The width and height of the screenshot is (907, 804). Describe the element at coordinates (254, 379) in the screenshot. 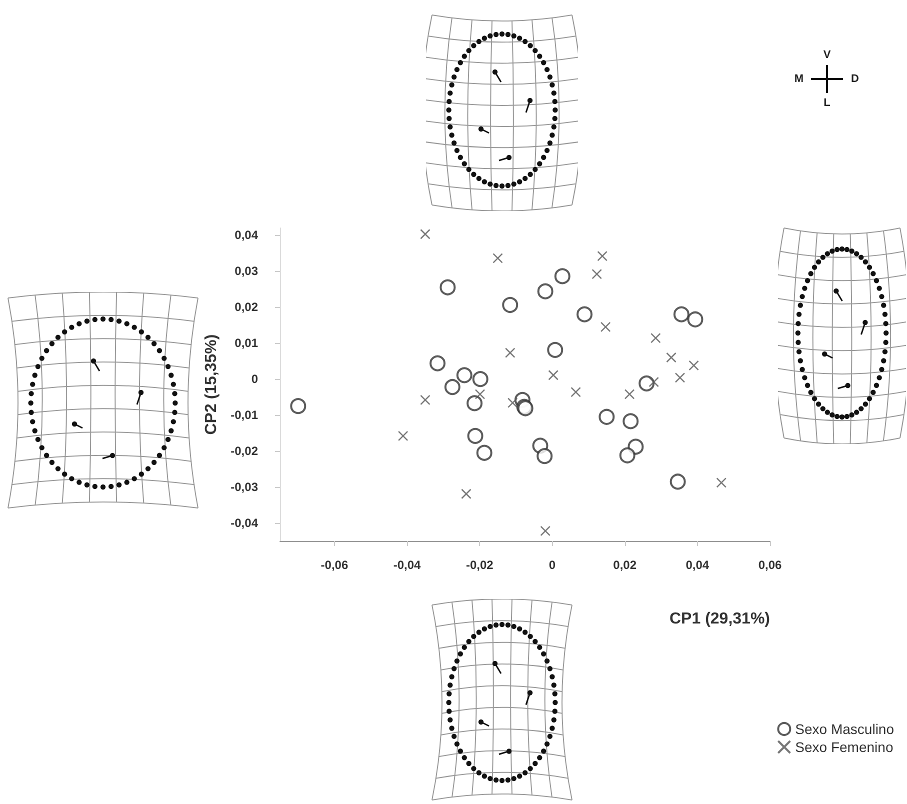

I see `y-tick-label: 0` at that location.